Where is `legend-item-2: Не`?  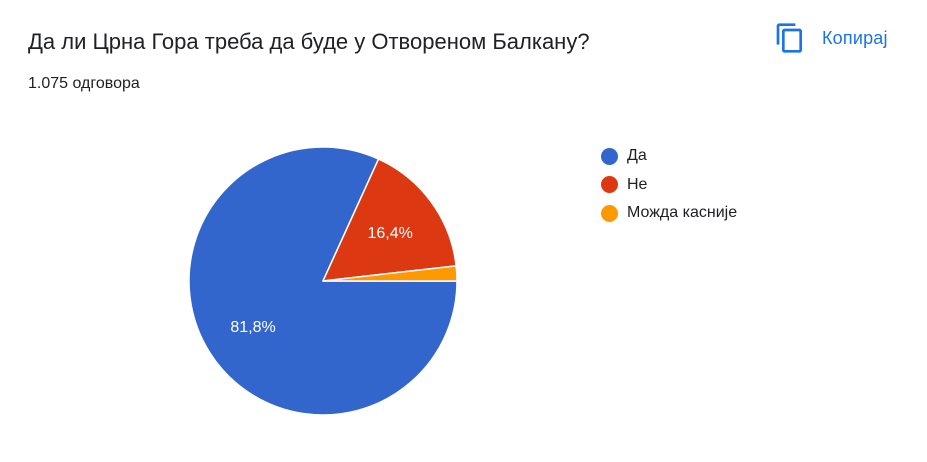 legend-item-2: Не is located at coordinates (669, 185).